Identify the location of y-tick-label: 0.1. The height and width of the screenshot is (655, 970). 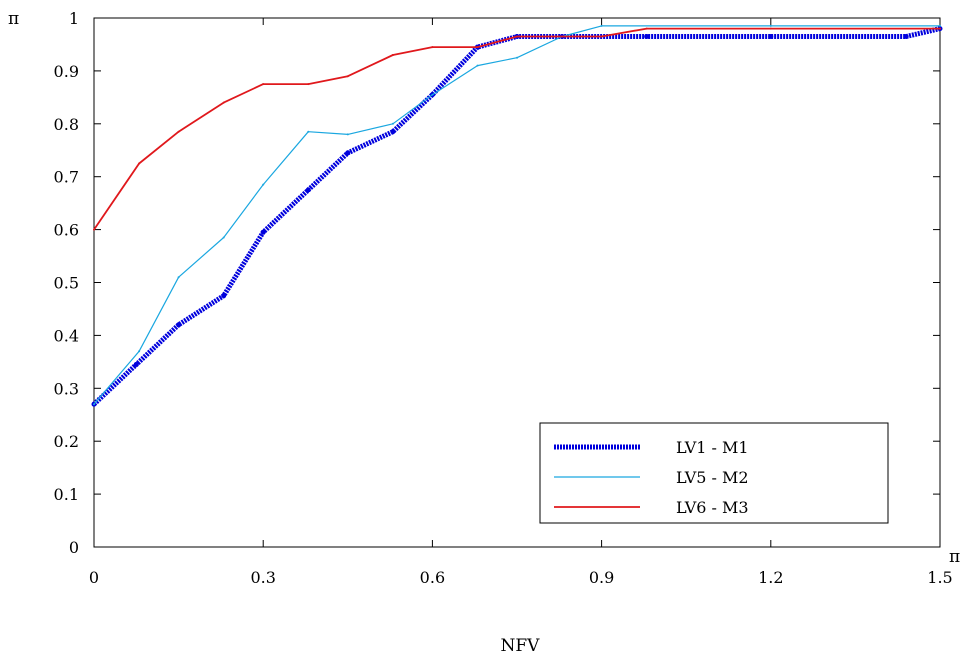
(66, 494).